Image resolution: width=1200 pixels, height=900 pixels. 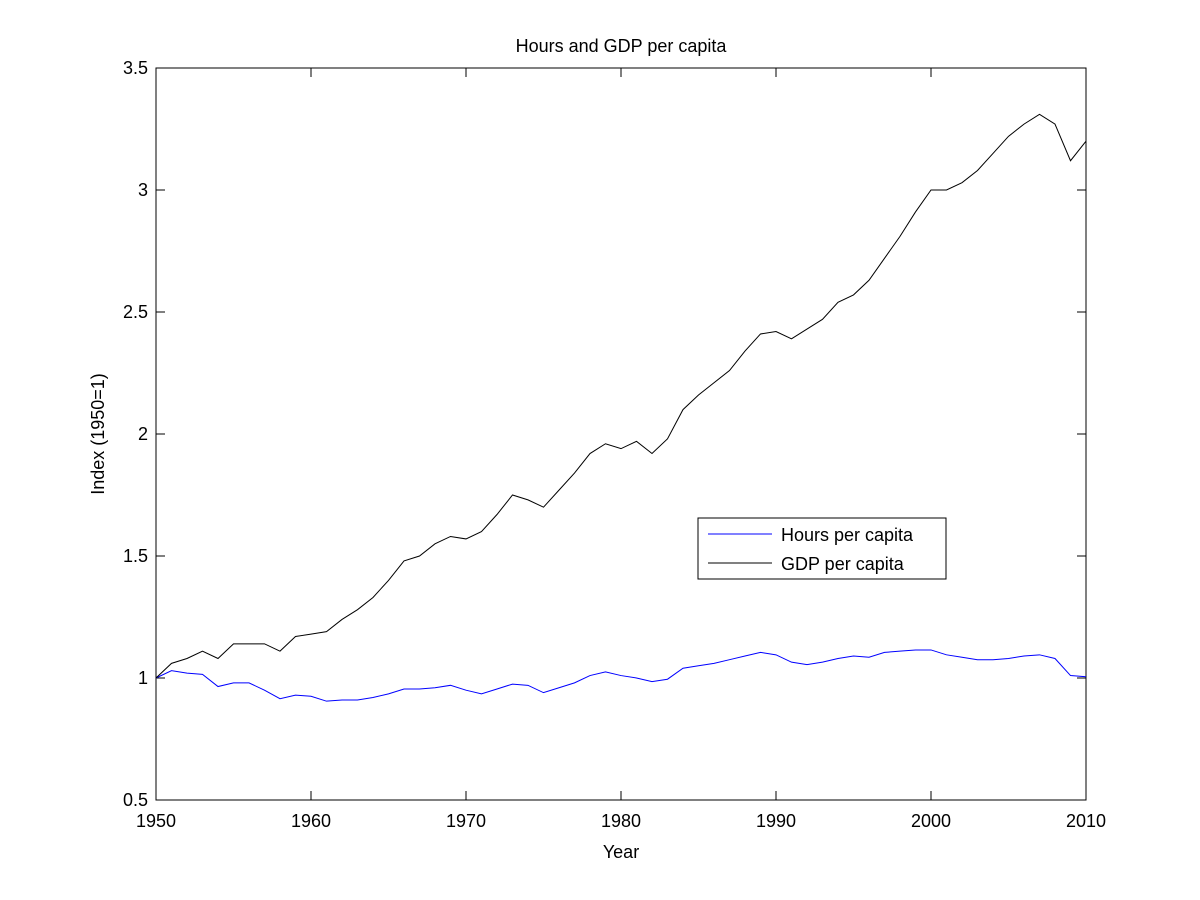 I want to click on x-axis-title: Year, so click(x=621, y=852).